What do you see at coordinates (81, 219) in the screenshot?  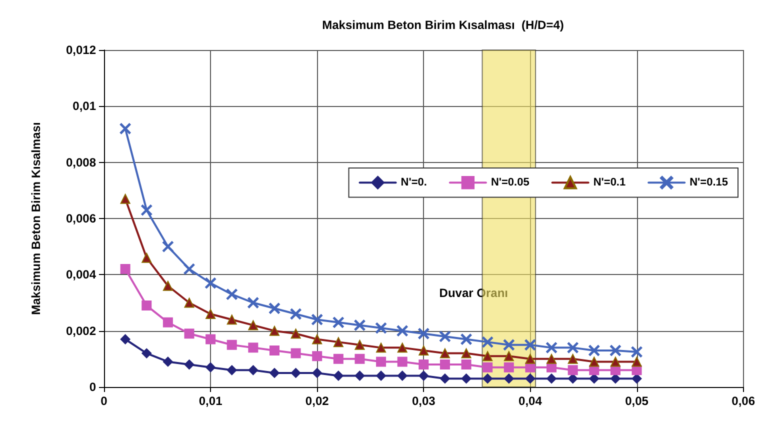 I see `y-tick-label: 0,006` at bounding box center [81, 219].